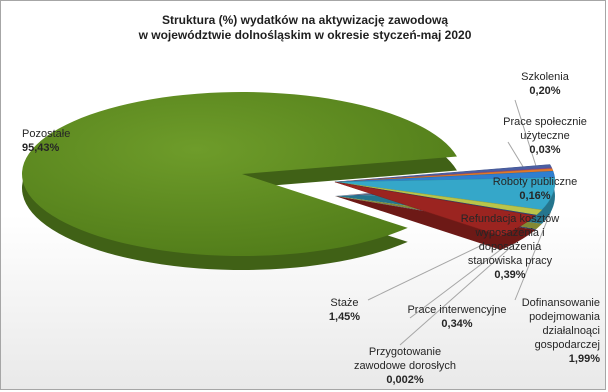  I want to click on label-prace-spoleczne: Prace społecznie użyteczne 0,03%, so click(545, 136).